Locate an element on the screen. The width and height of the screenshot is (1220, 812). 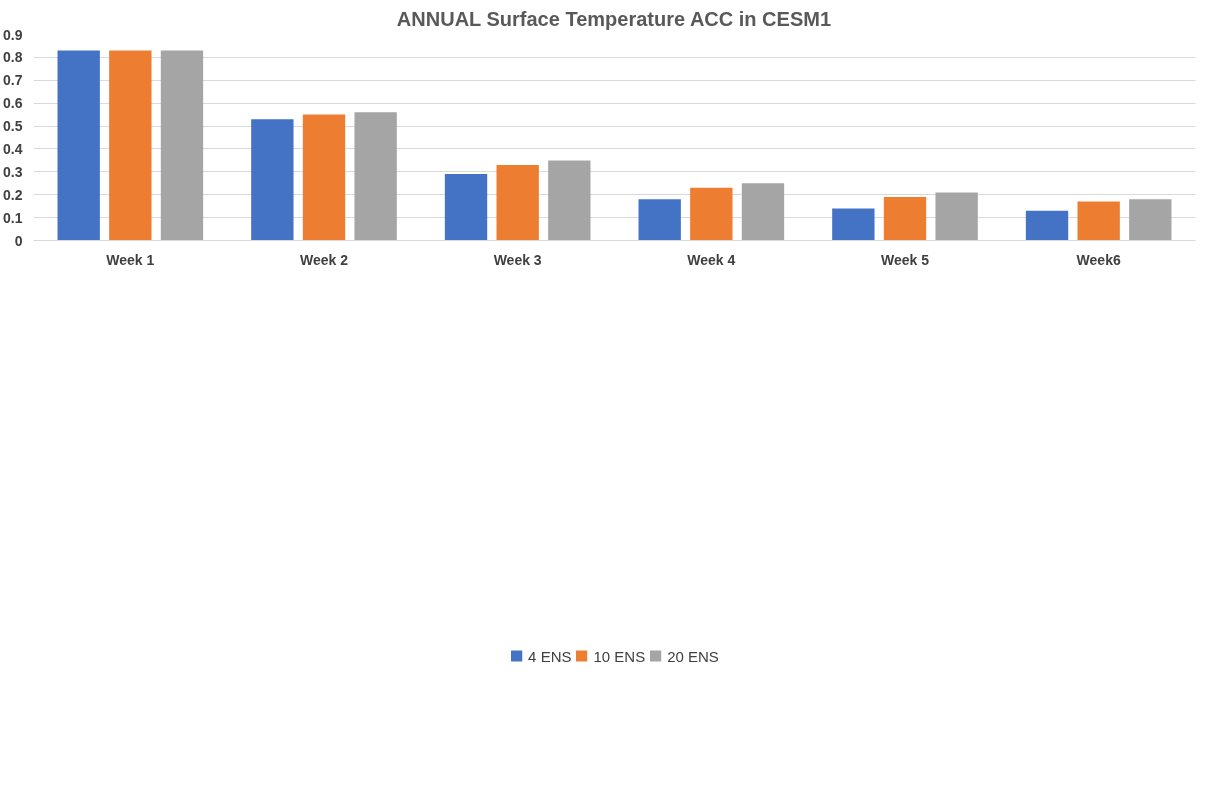
x-tick-label: Week 3 is located at coordinates (517, 259).